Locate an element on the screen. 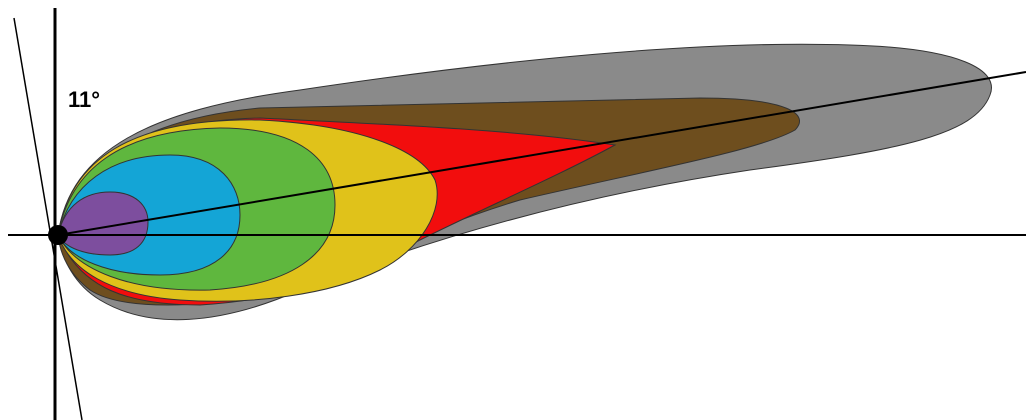 The image size is (1026, 420). lobe-purple is located at coordinates (103, 223).